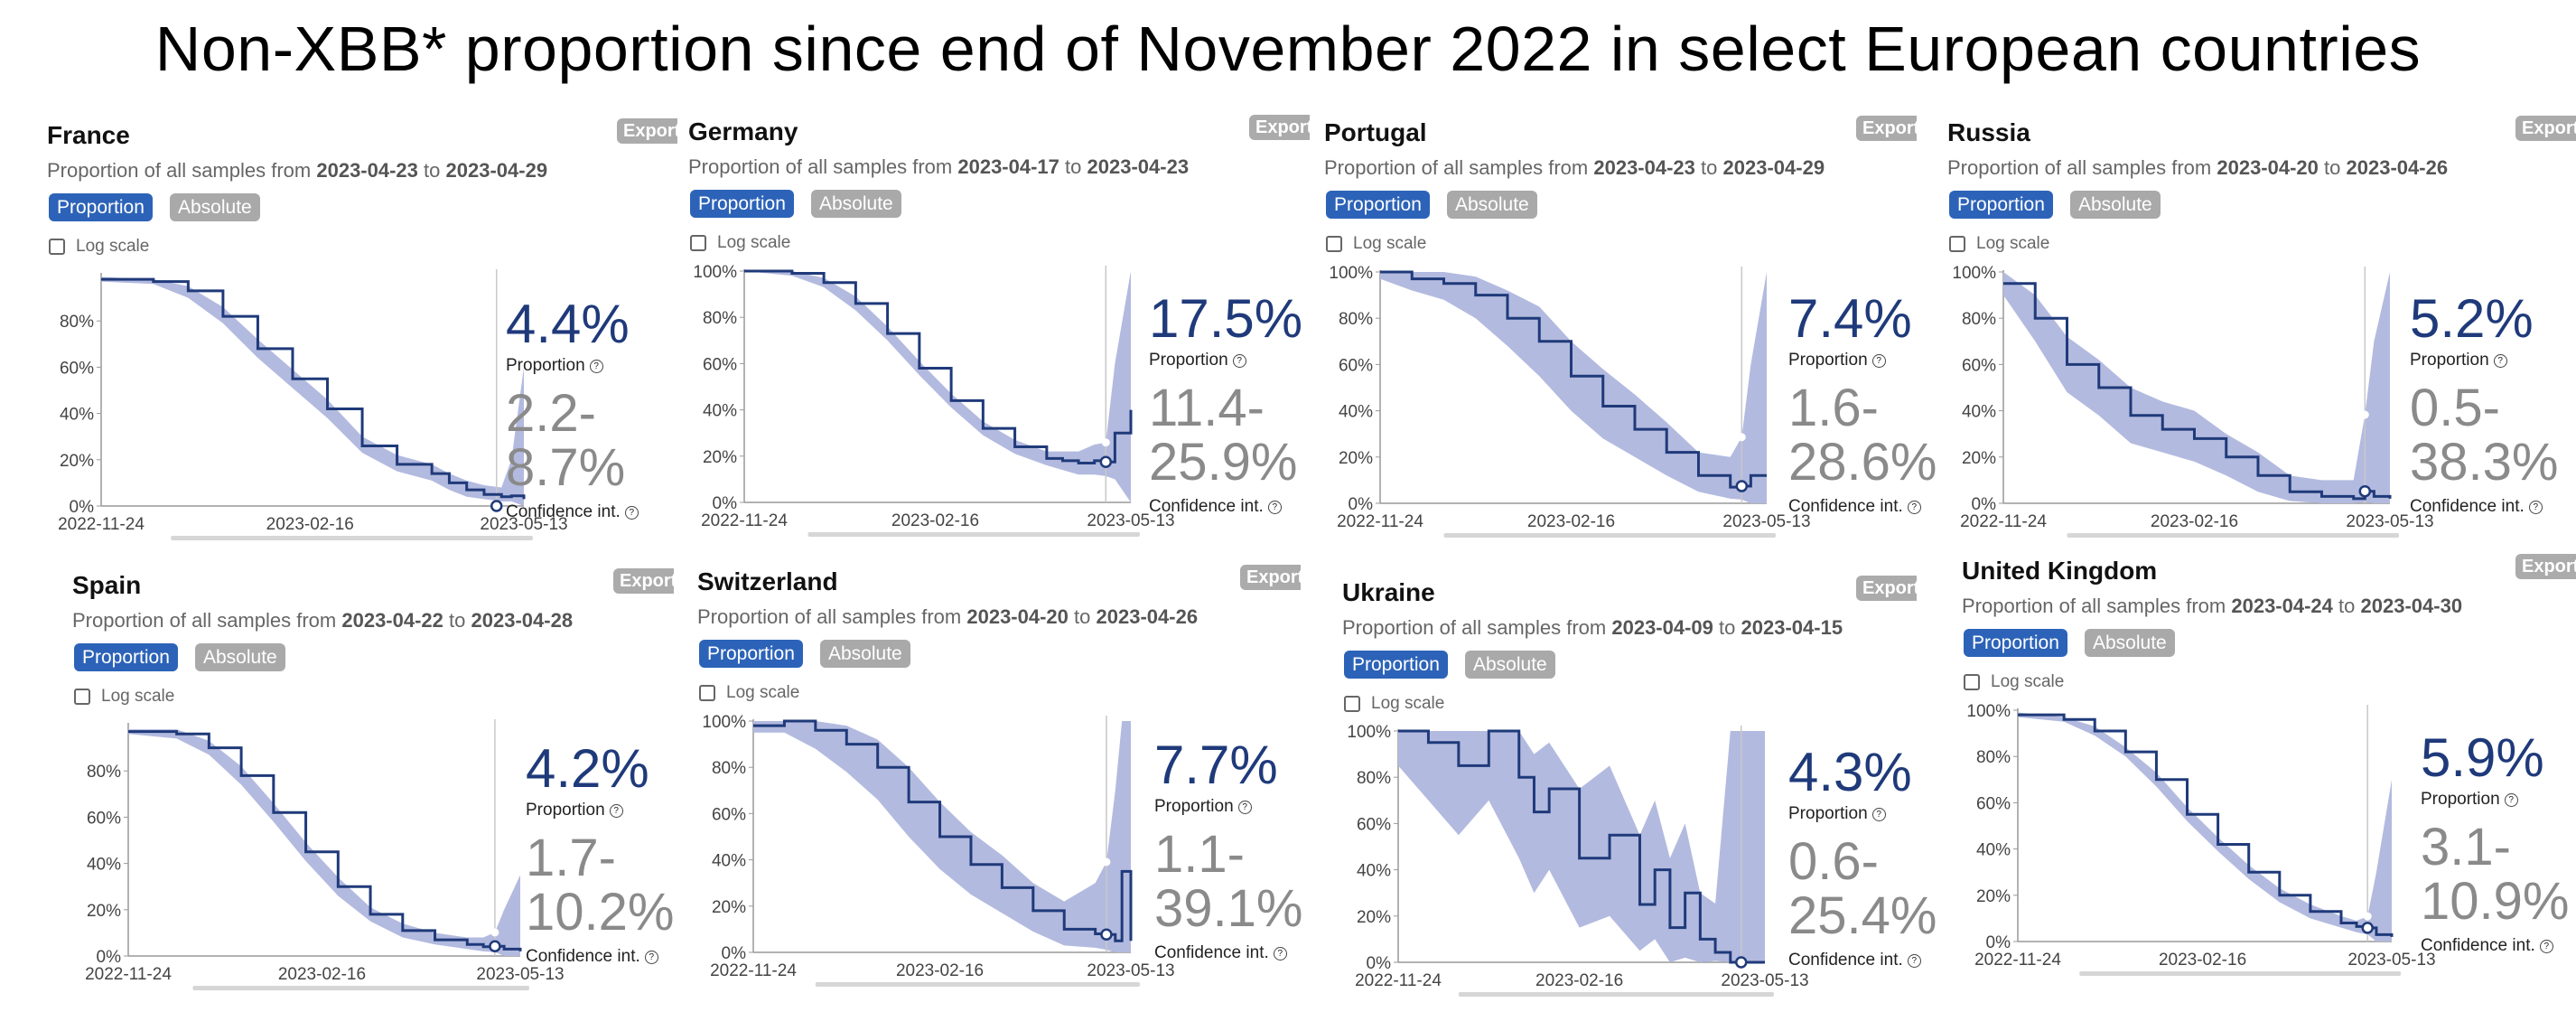 The image size is (2576, 1012). What do you see at coordinates (571, 858) in the screenshot?
I see `ci-low: 1.7-` at bounding box center [571, 858].